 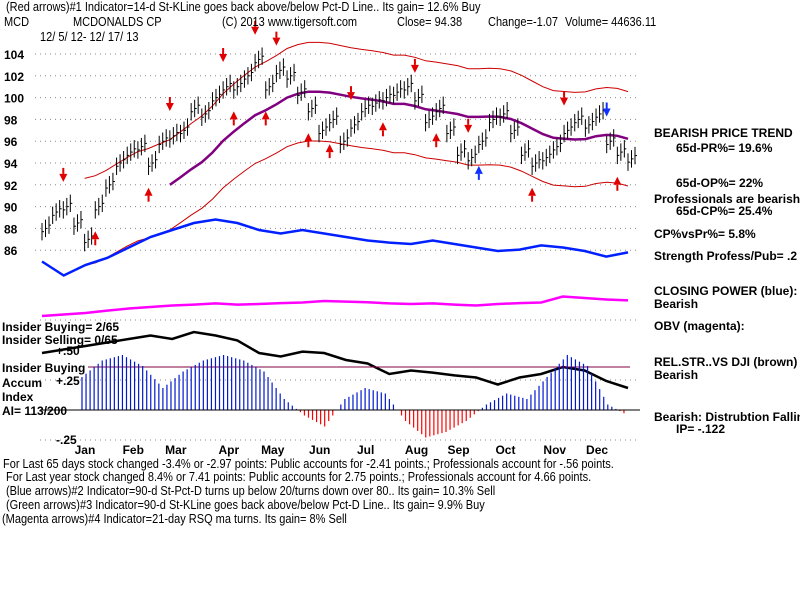 I want to click on month-label: Nov, so click(x=554, y=450).